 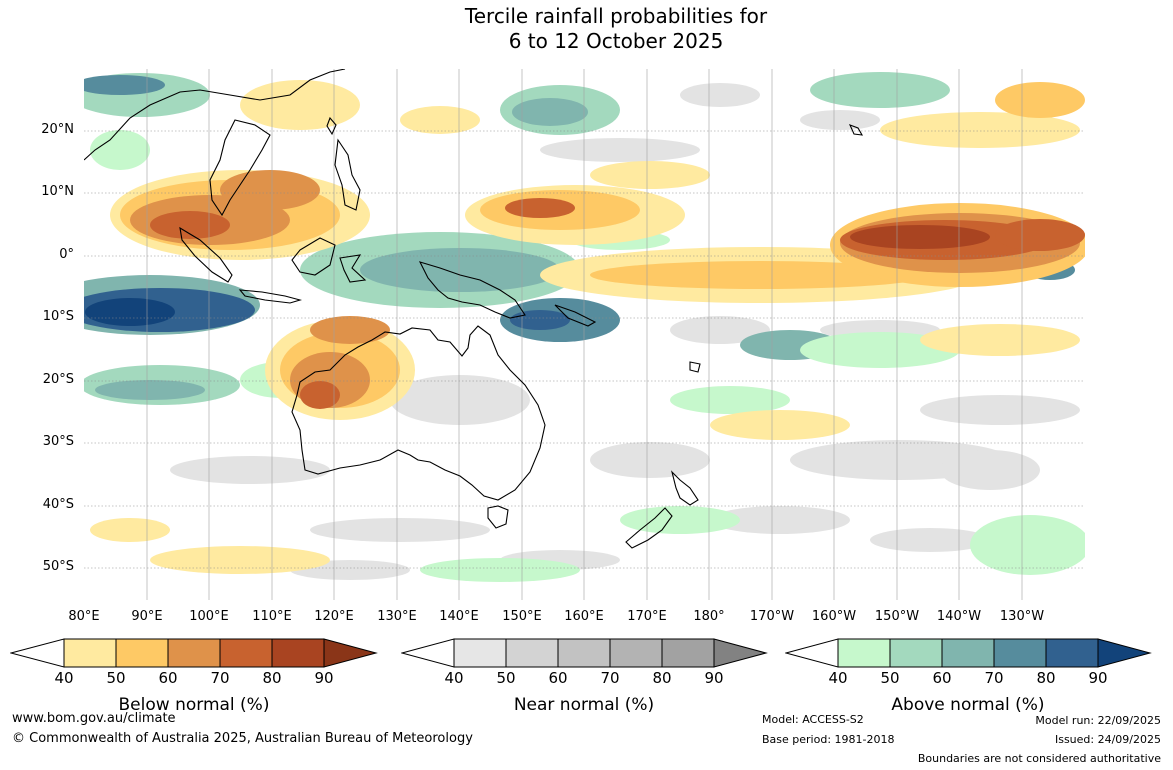 I want to click on taiwan-coastline, so click(x=331, y=126).